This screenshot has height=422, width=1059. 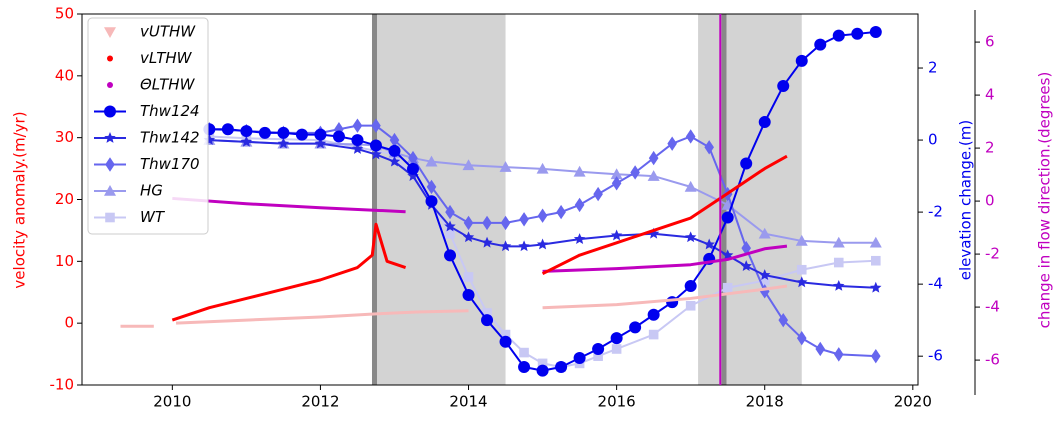 What do you see at coordinates (69, 323) in the screenshot?
I see `y-tick-label: 0` at bounding box center [69, 323].